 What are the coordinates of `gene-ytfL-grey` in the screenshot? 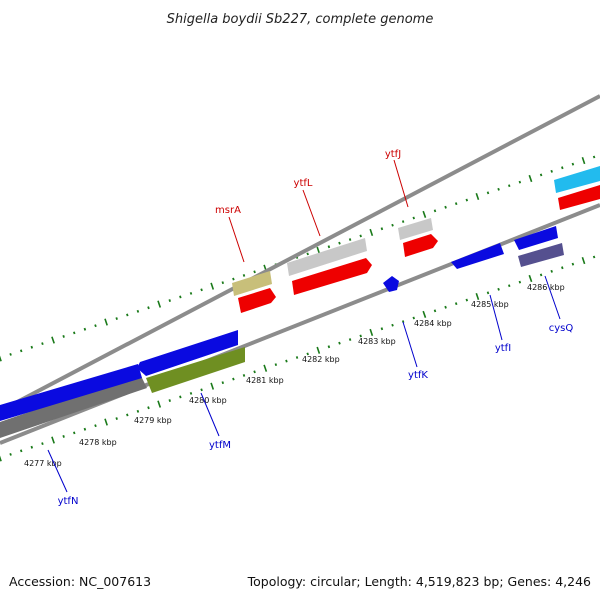 It's located at (327, 257).